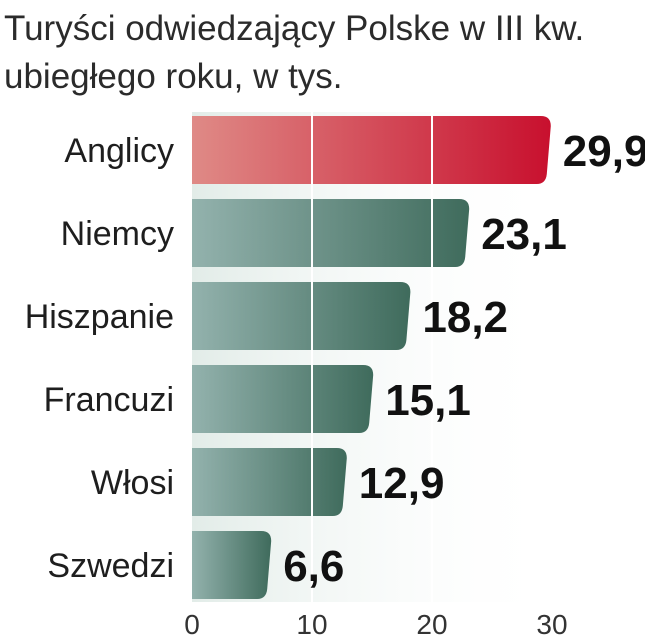 The height and width of the screenshot is (640, 645). What do you see at coordinates (232, 565) in the screenshot?
I see `bar-szwedzi` at bounding box center [232, 565].